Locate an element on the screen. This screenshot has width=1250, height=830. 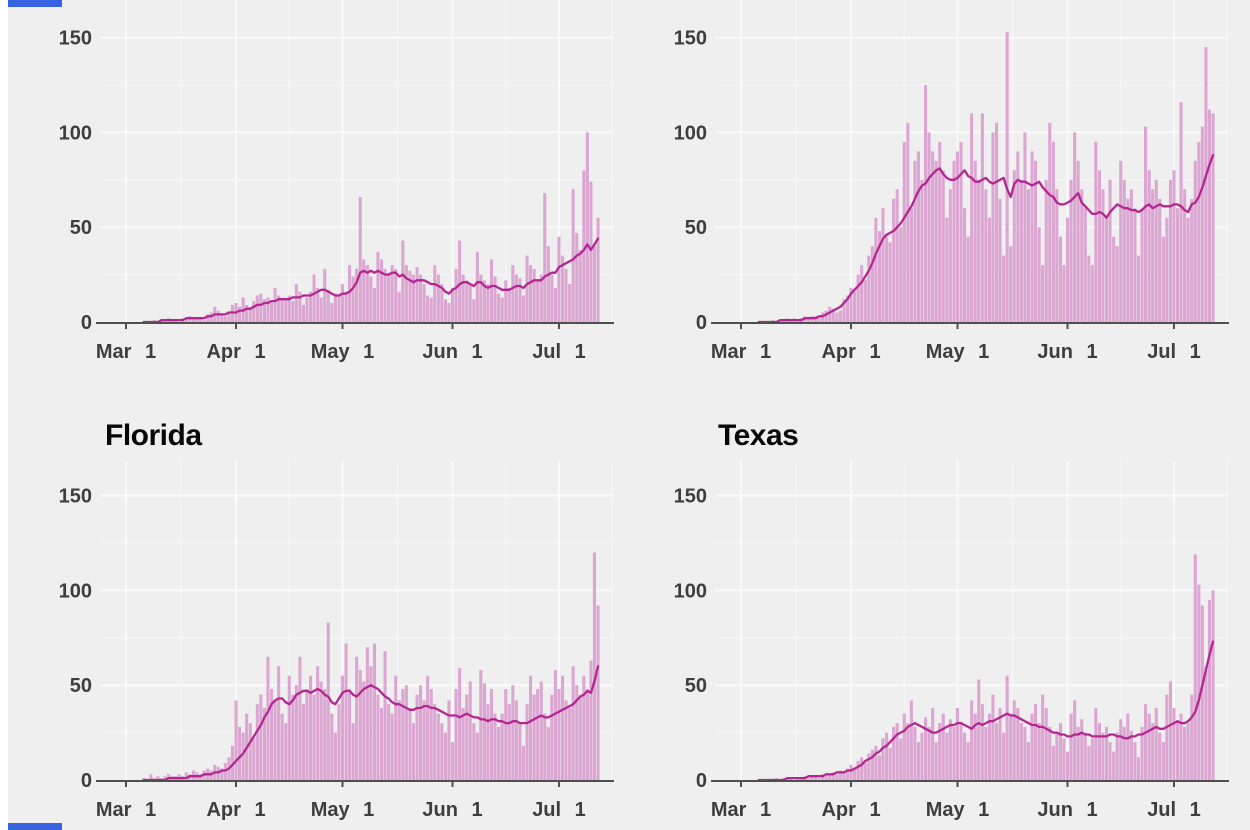
daily-bars-series is located at coordinates (994, 667).